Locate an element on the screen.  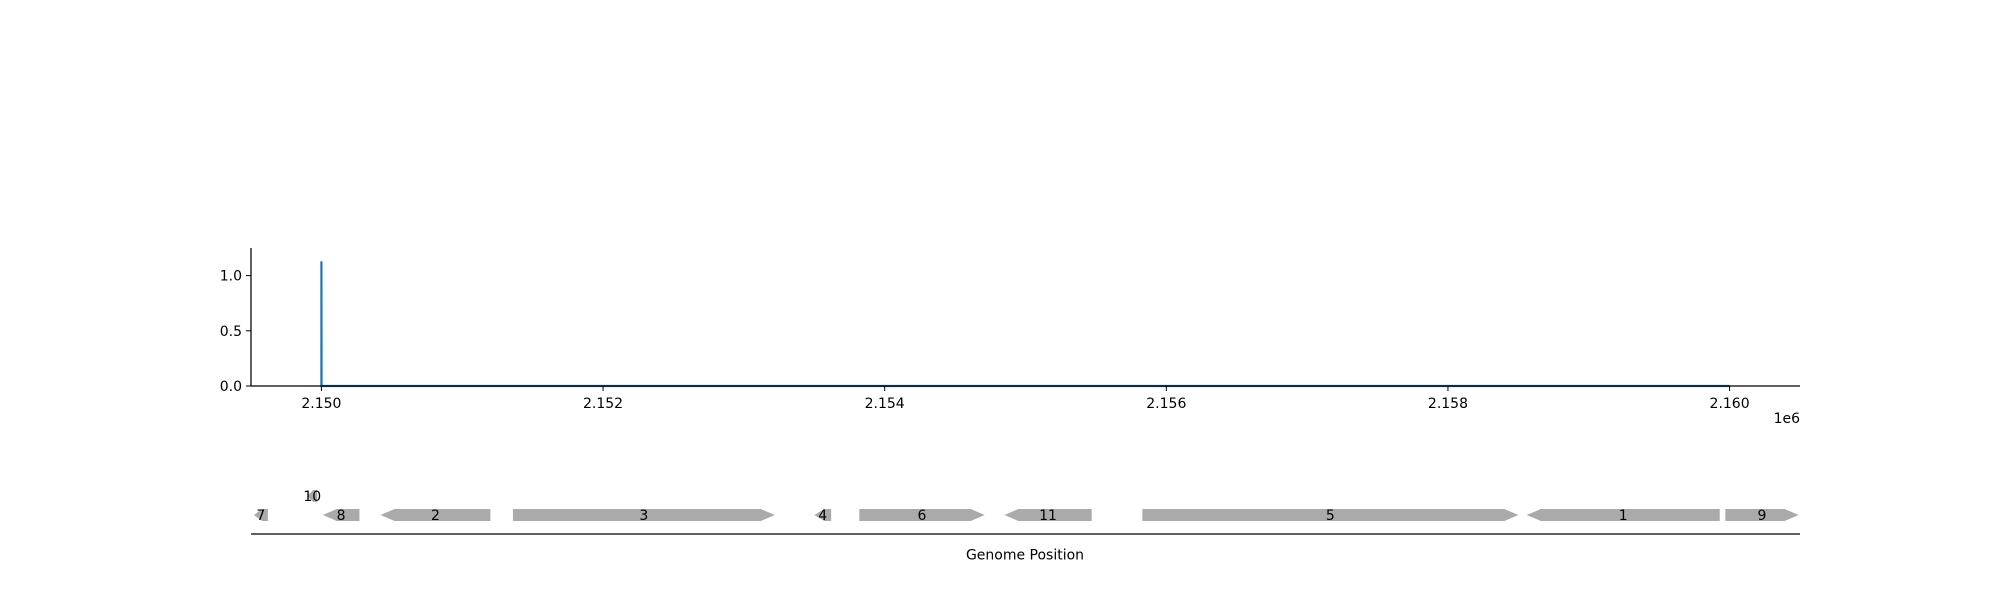
x-tick-label: 2.152 is located at coordinates (603, 404).